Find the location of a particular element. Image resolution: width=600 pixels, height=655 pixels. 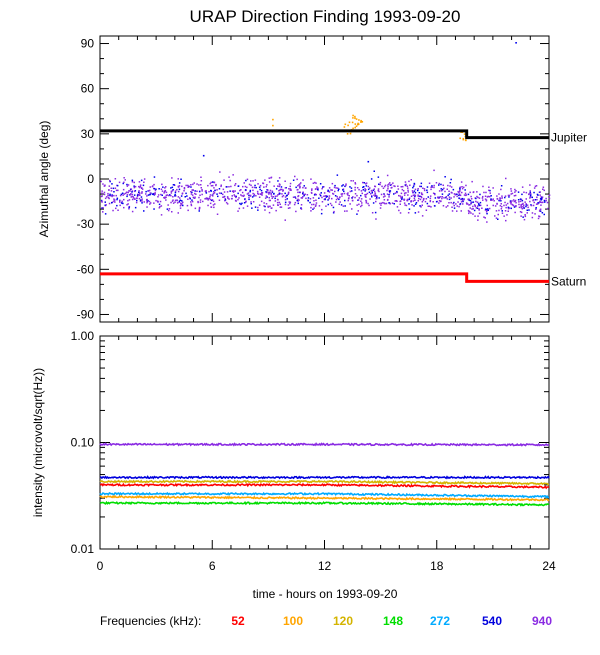

top-y-tick-label: -90 is located at coordinates (86, 314).